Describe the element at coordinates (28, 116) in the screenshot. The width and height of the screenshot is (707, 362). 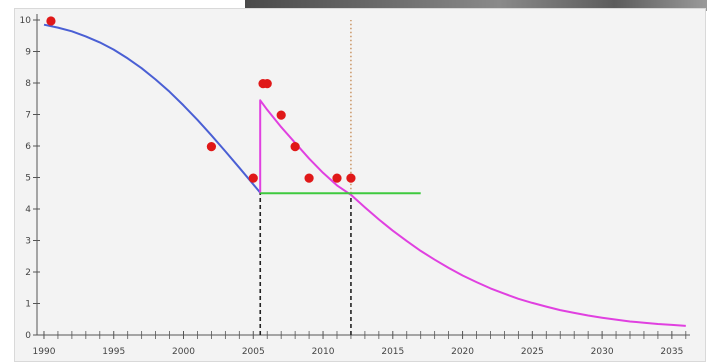
I see `y-tick-label: 7` at that location.